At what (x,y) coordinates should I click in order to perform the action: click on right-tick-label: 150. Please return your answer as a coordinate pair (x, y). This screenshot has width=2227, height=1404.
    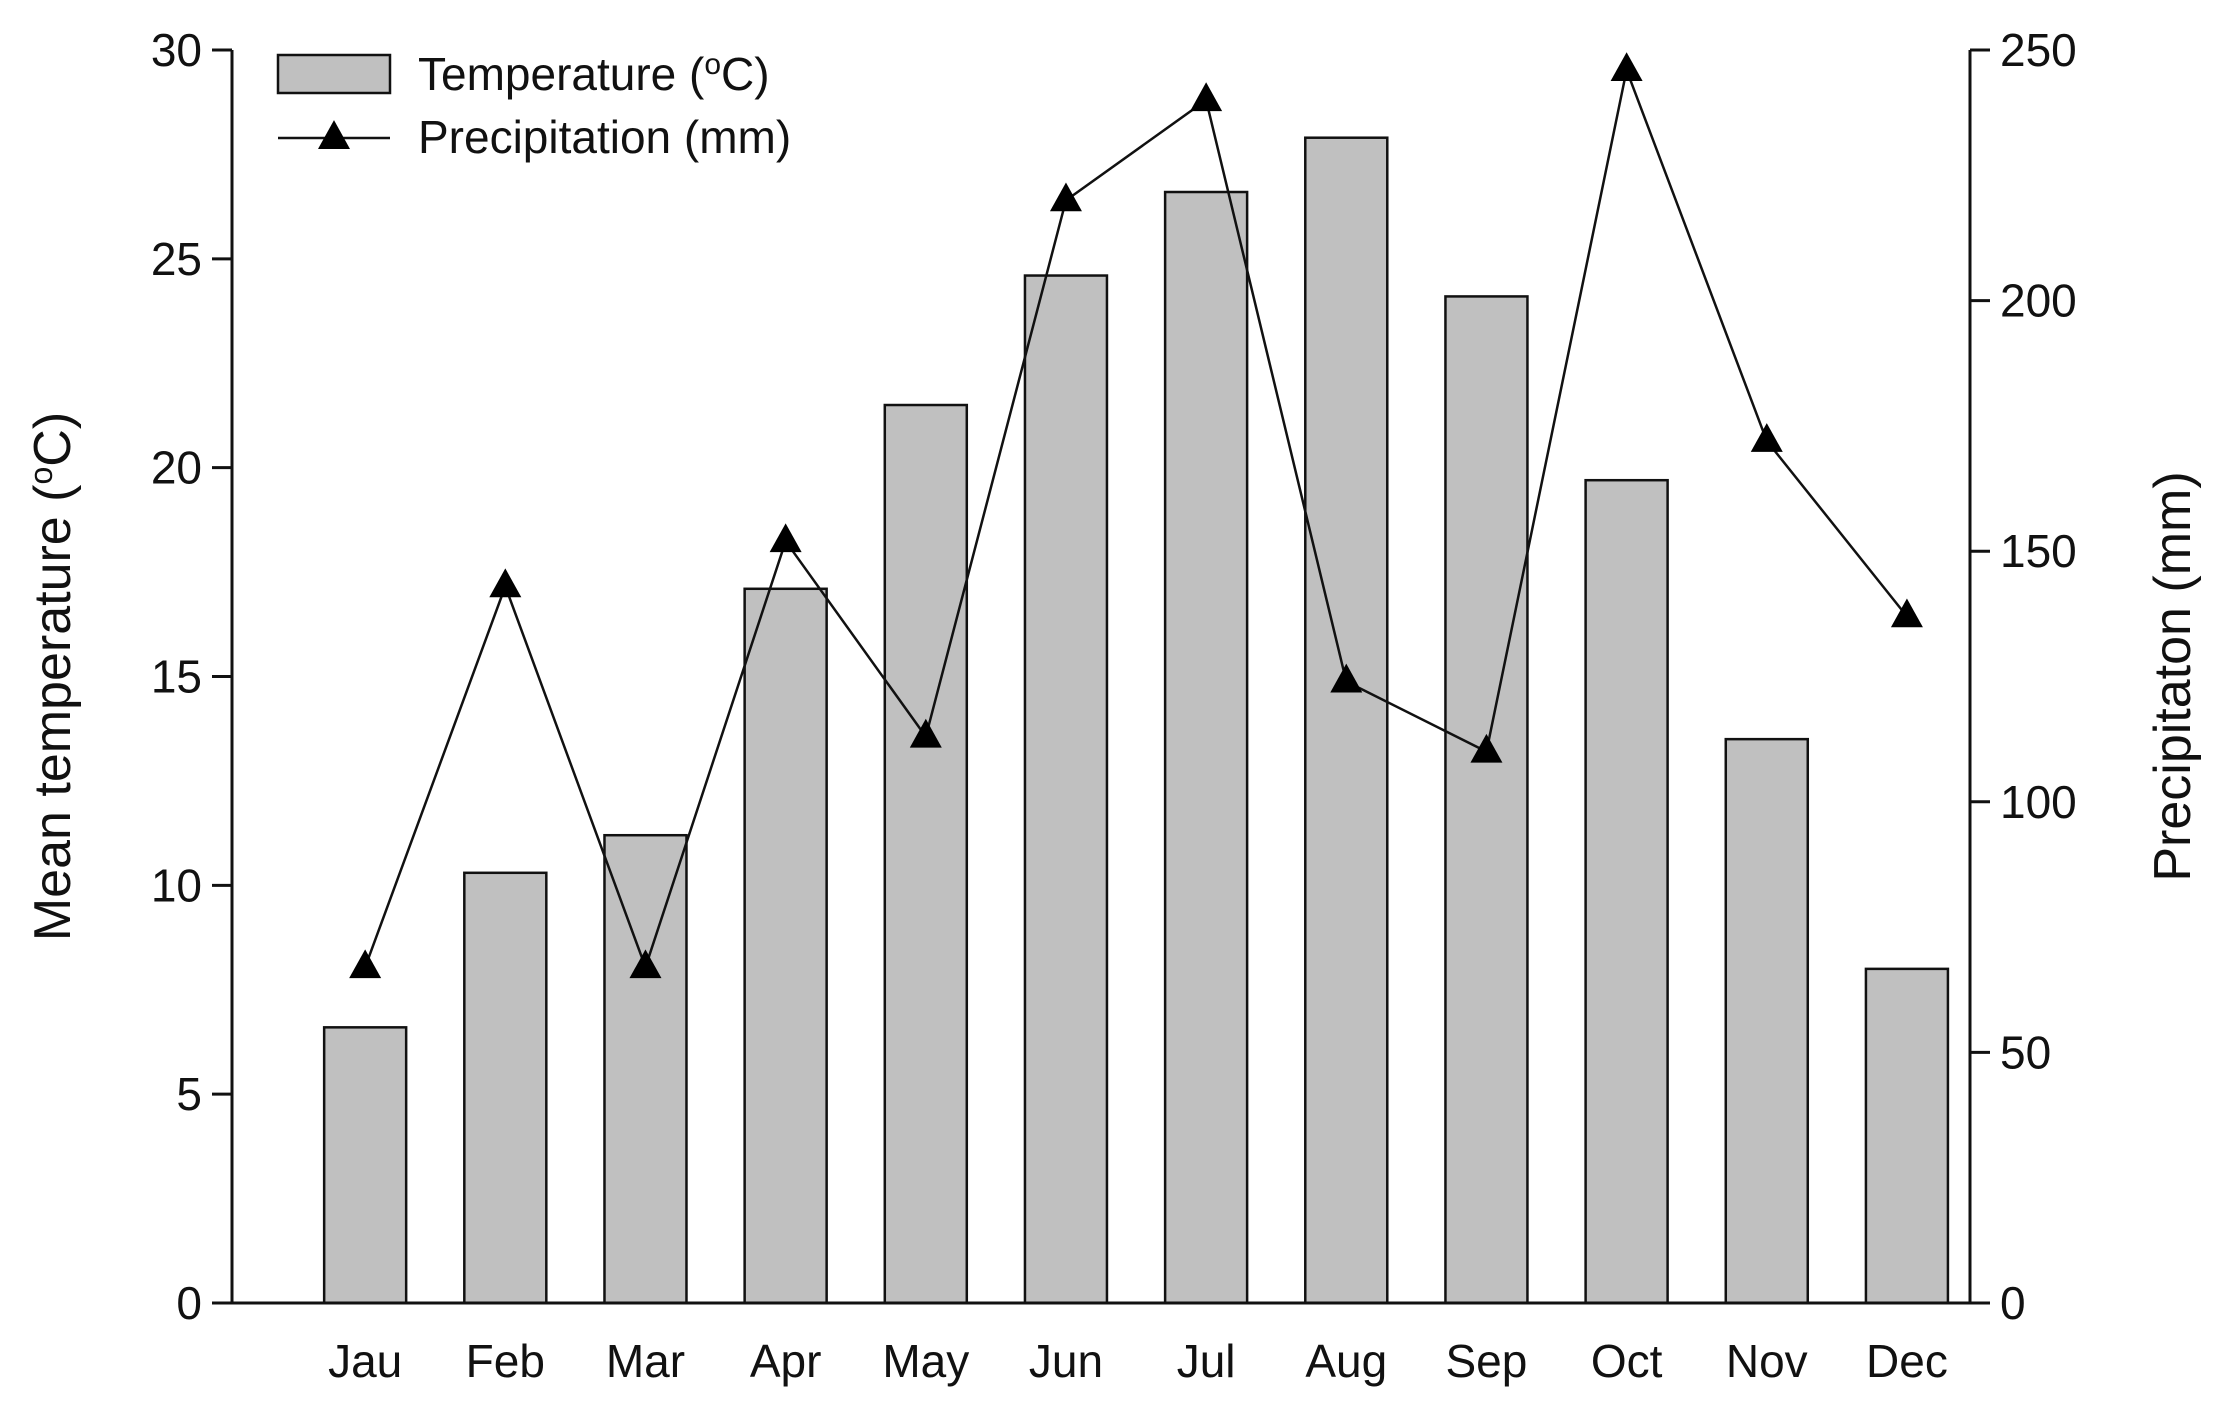
    Looking at the image, I should click on (2038, 551).